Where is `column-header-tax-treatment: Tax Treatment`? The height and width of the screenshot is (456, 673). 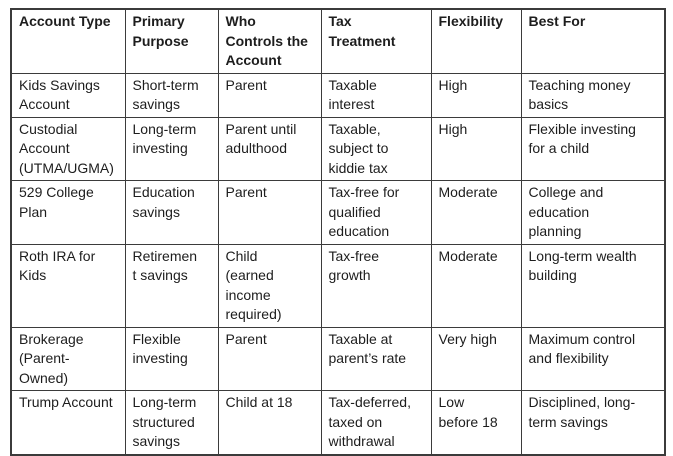
column-header-tax-treatment: Tax Treatment is located at coordinates (376, 41).